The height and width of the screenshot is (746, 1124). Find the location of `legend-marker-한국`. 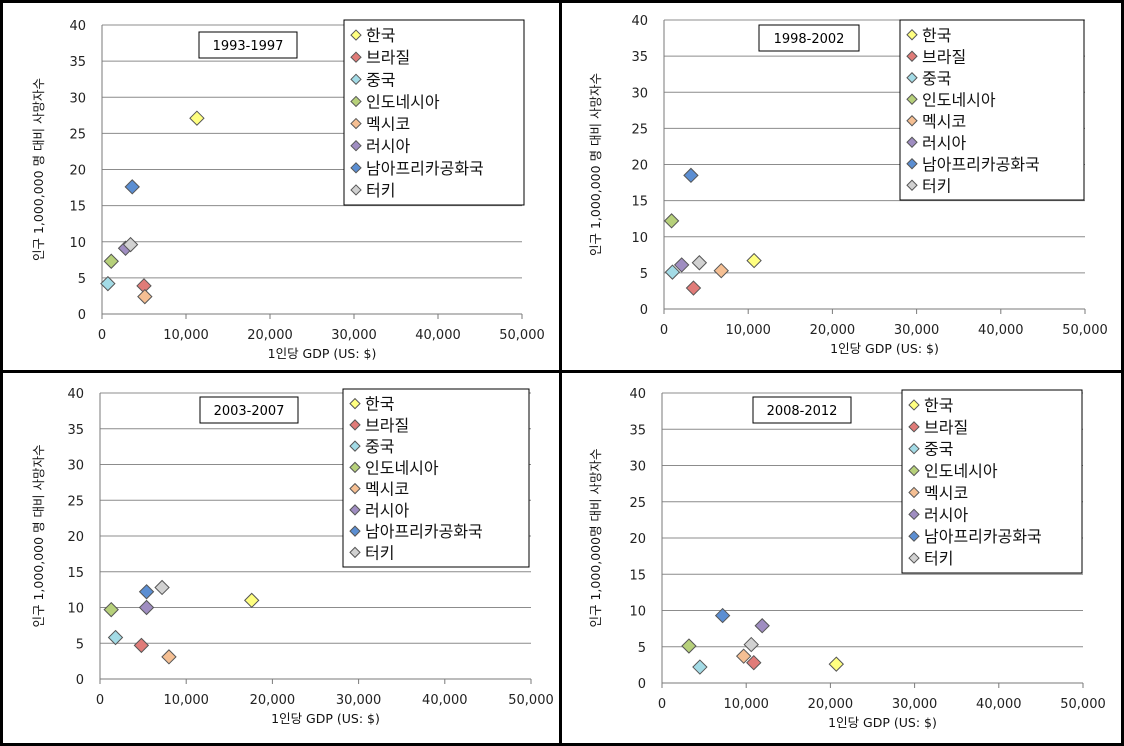

legend-marker-한국 is located at coordinates (914, 405).